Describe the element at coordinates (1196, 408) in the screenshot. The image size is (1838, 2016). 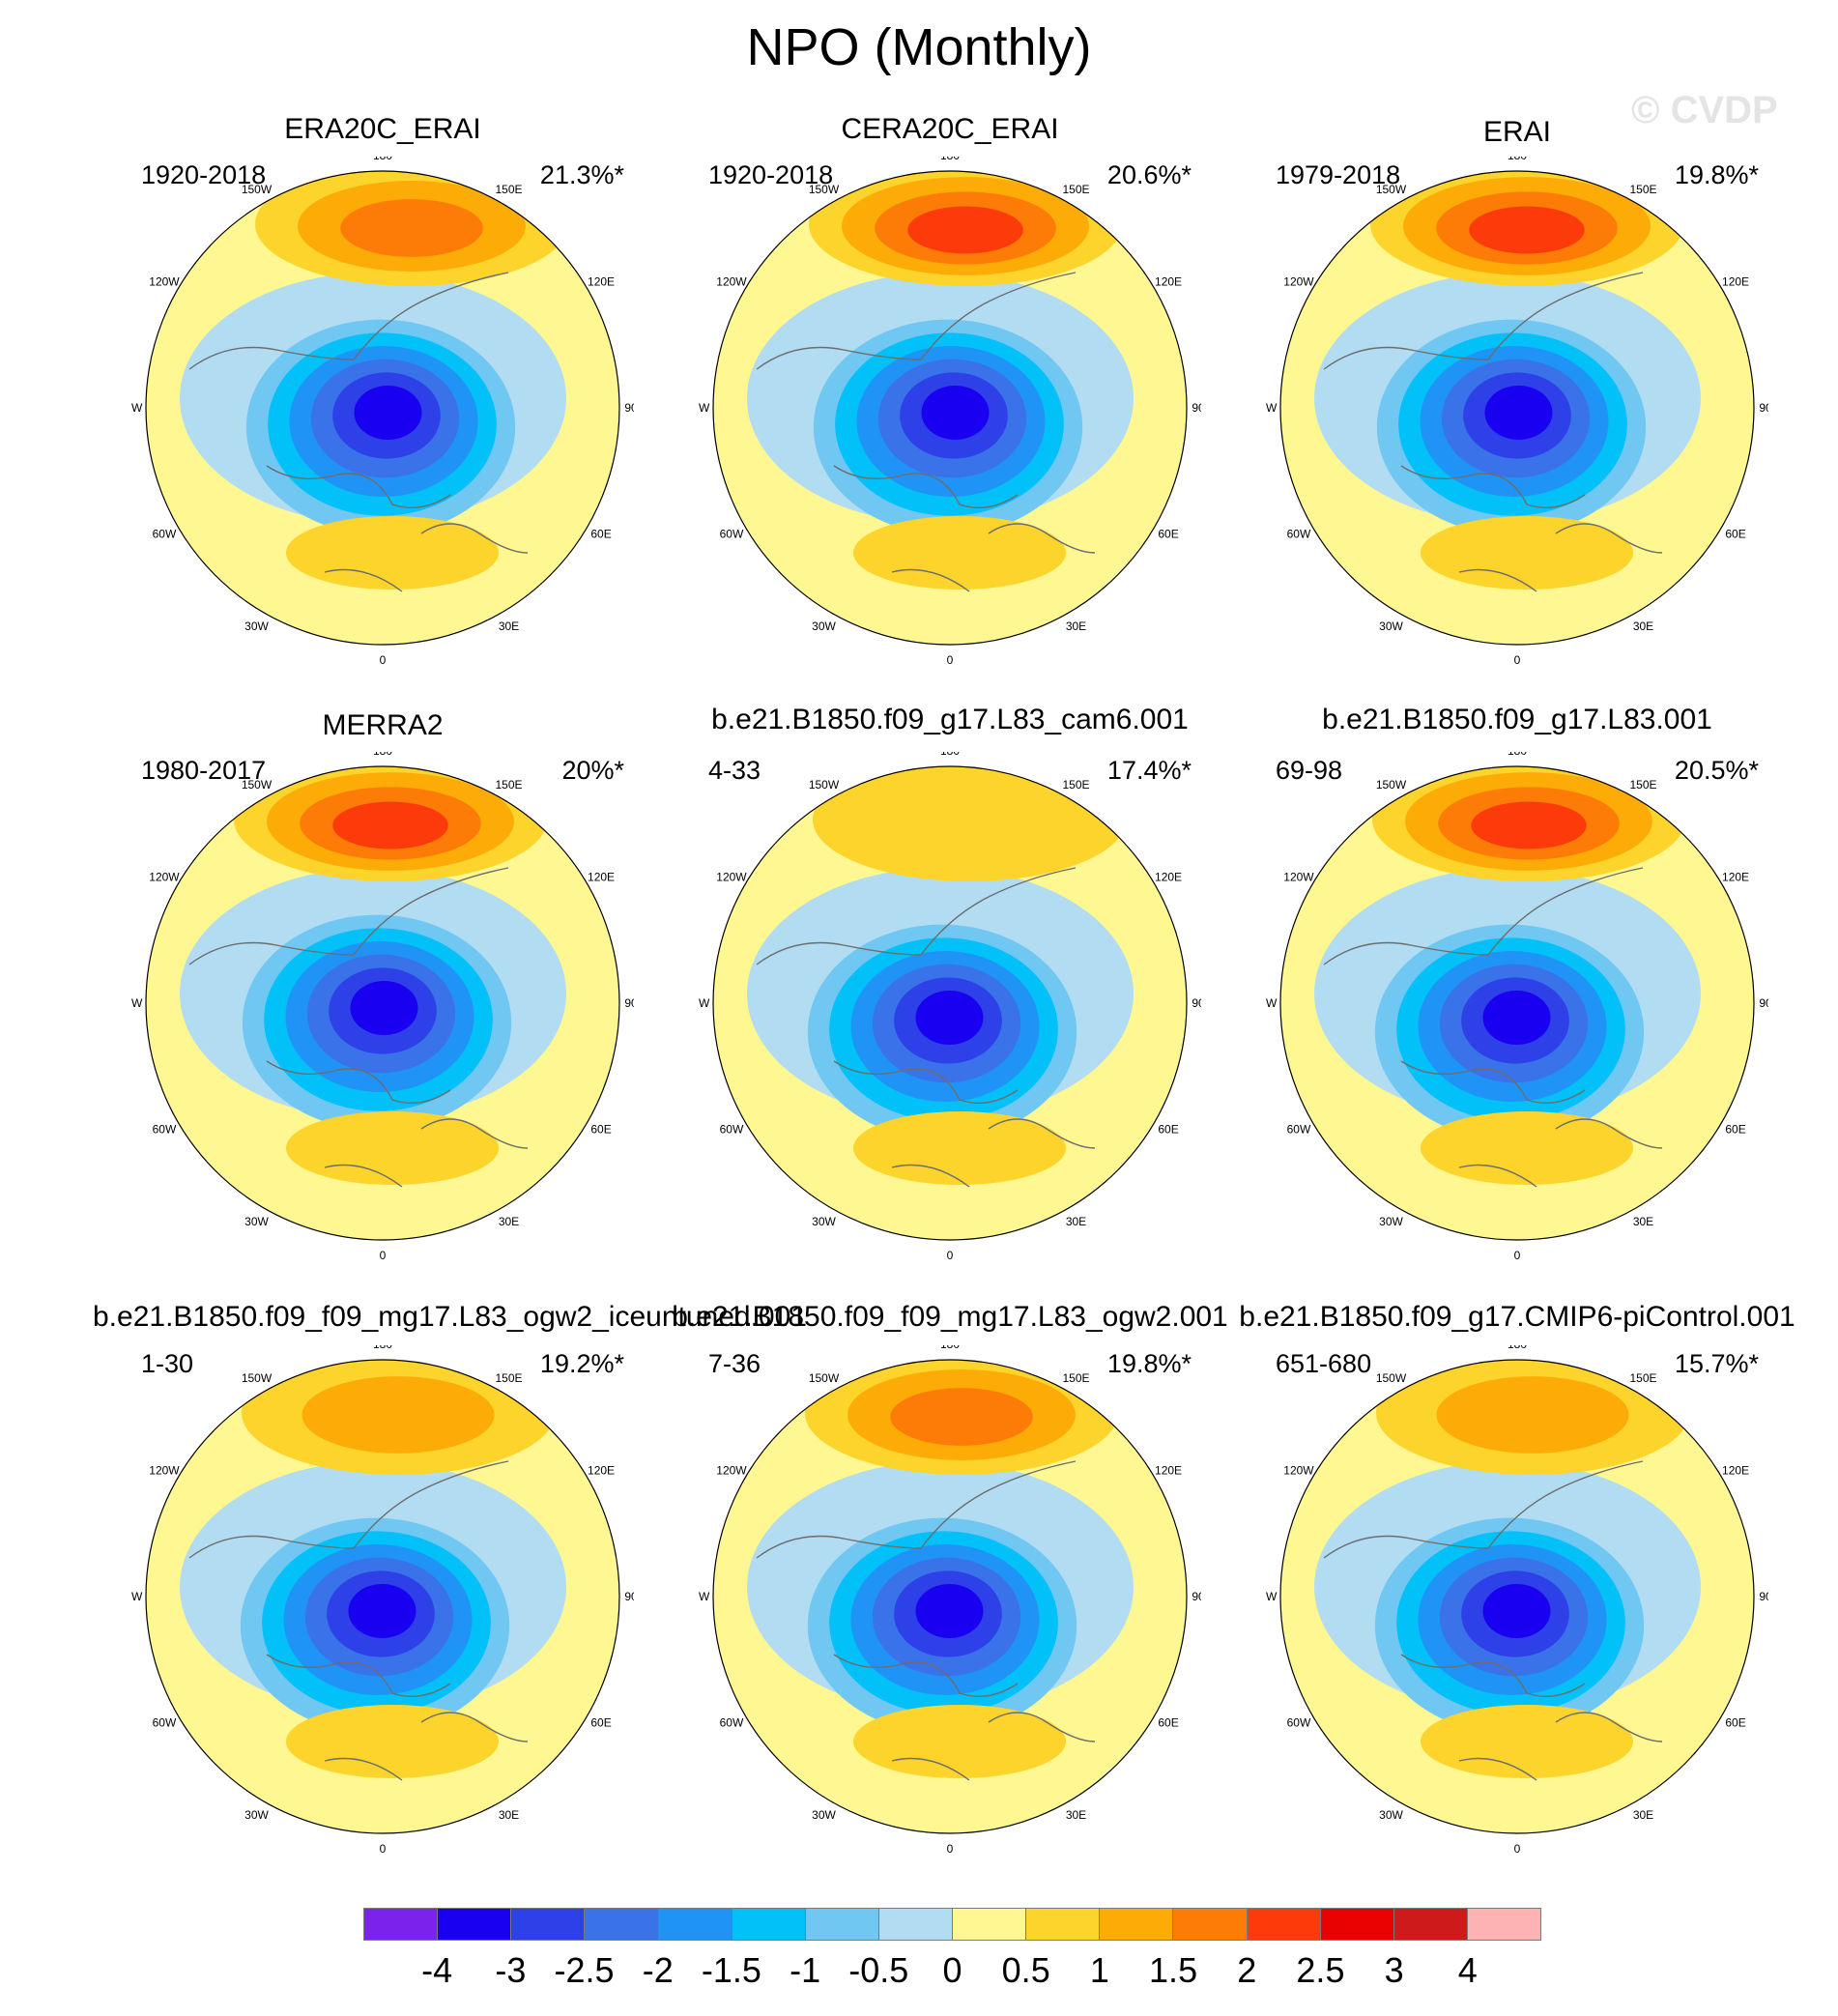
I see `longitude-label: 90E` at that location.